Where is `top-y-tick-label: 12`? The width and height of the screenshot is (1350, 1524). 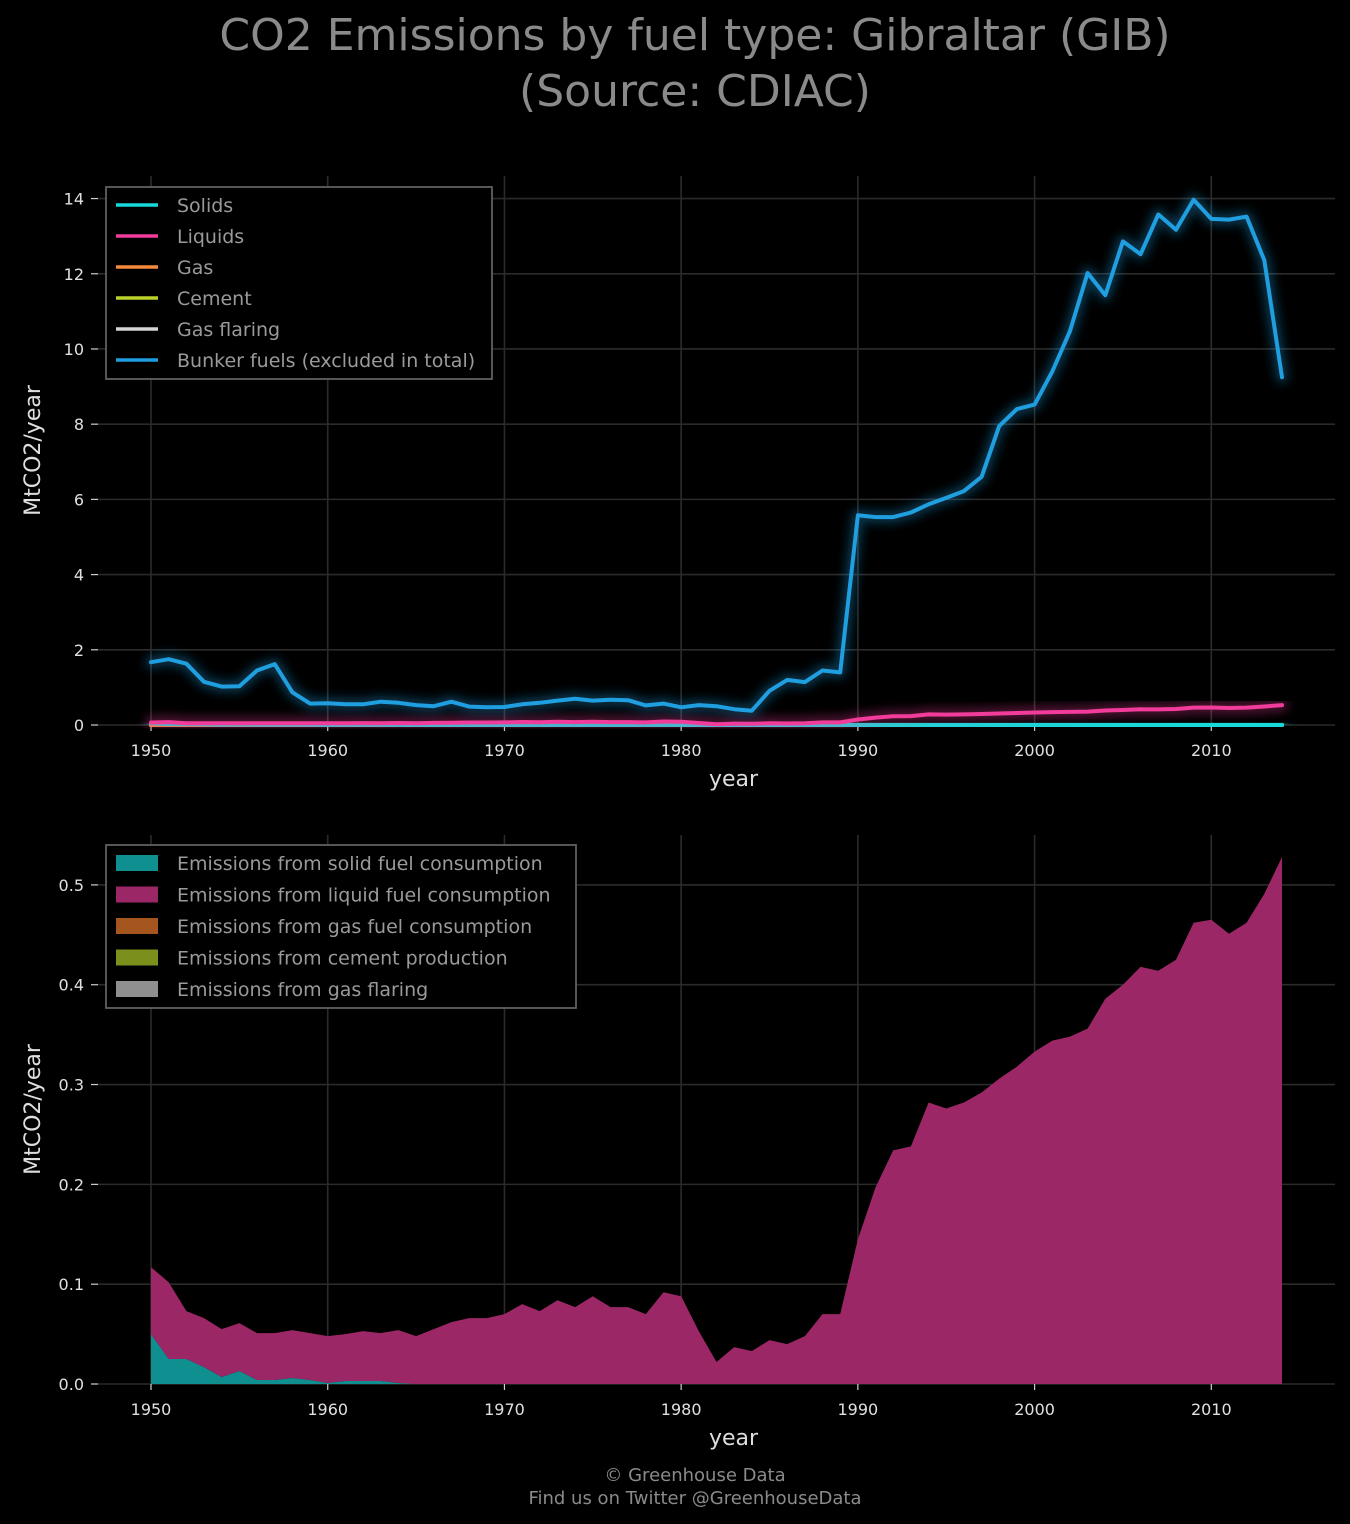 top-y-tick-label: 12 is located at coordinates (74, 274).